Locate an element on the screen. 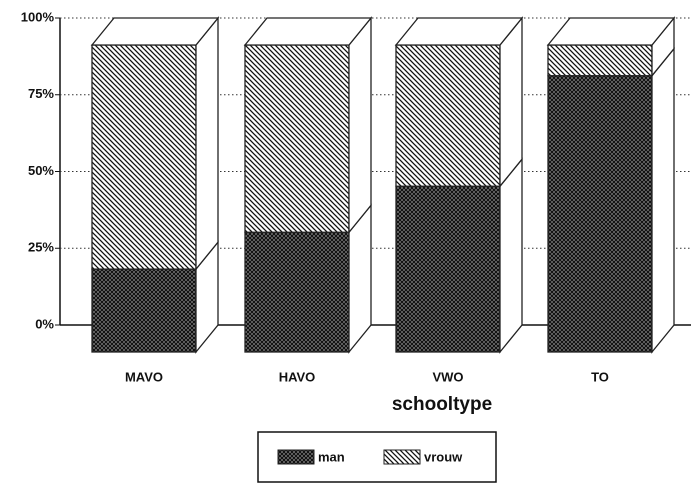 Image resolution: width=691 pixels, height=483 pixels. x-tick-label: MAVO is located at coordinates (144, 376).